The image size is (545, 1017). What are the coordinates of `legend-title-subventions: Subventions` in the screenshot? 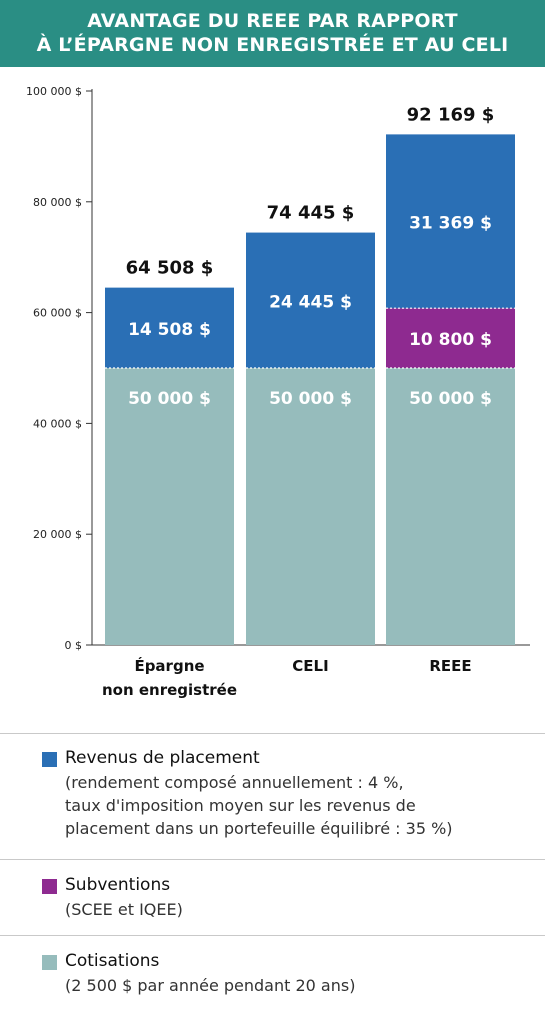 It's located at (118, 885).